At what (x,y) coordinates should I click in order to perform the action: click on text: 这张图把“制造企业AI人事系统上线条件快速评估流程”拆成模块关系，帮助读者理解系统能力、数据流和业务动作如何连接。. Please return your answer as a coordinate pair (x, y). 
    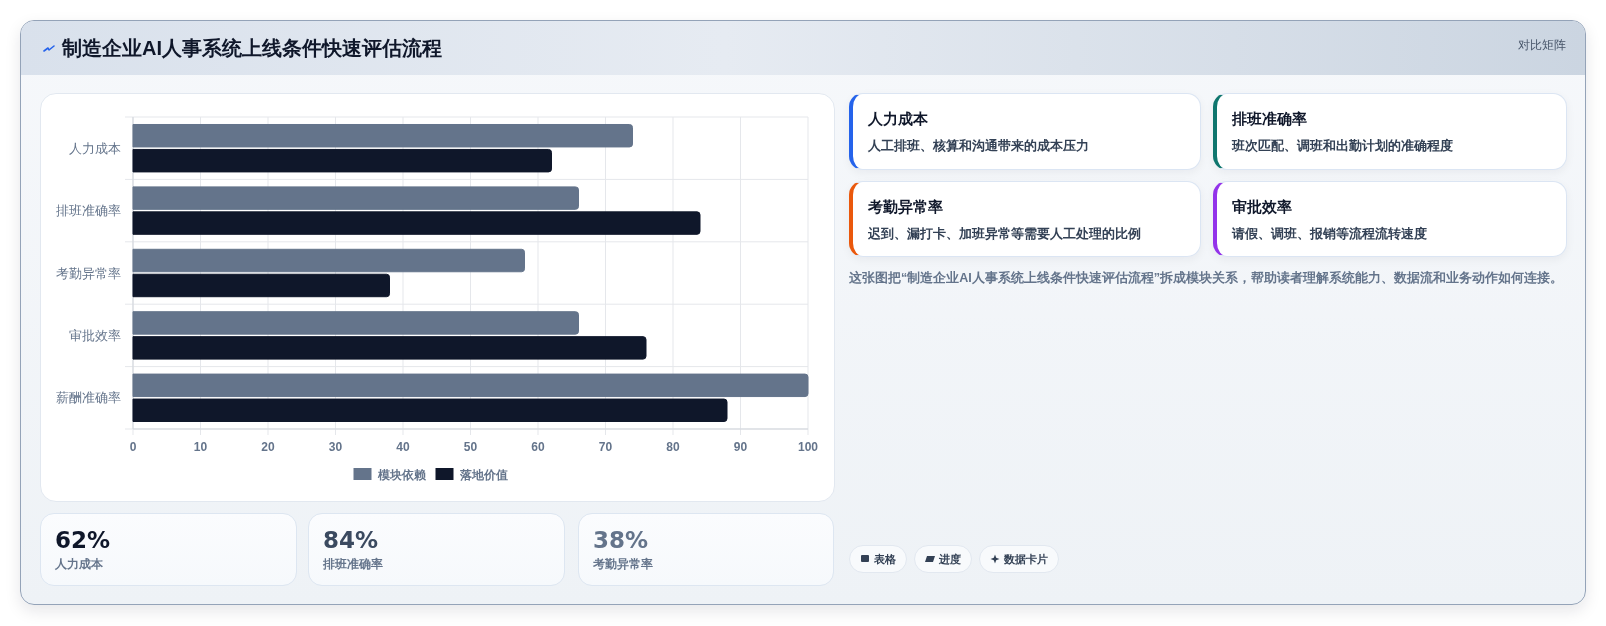
    Looking at the image, I should click on (1206, 278).